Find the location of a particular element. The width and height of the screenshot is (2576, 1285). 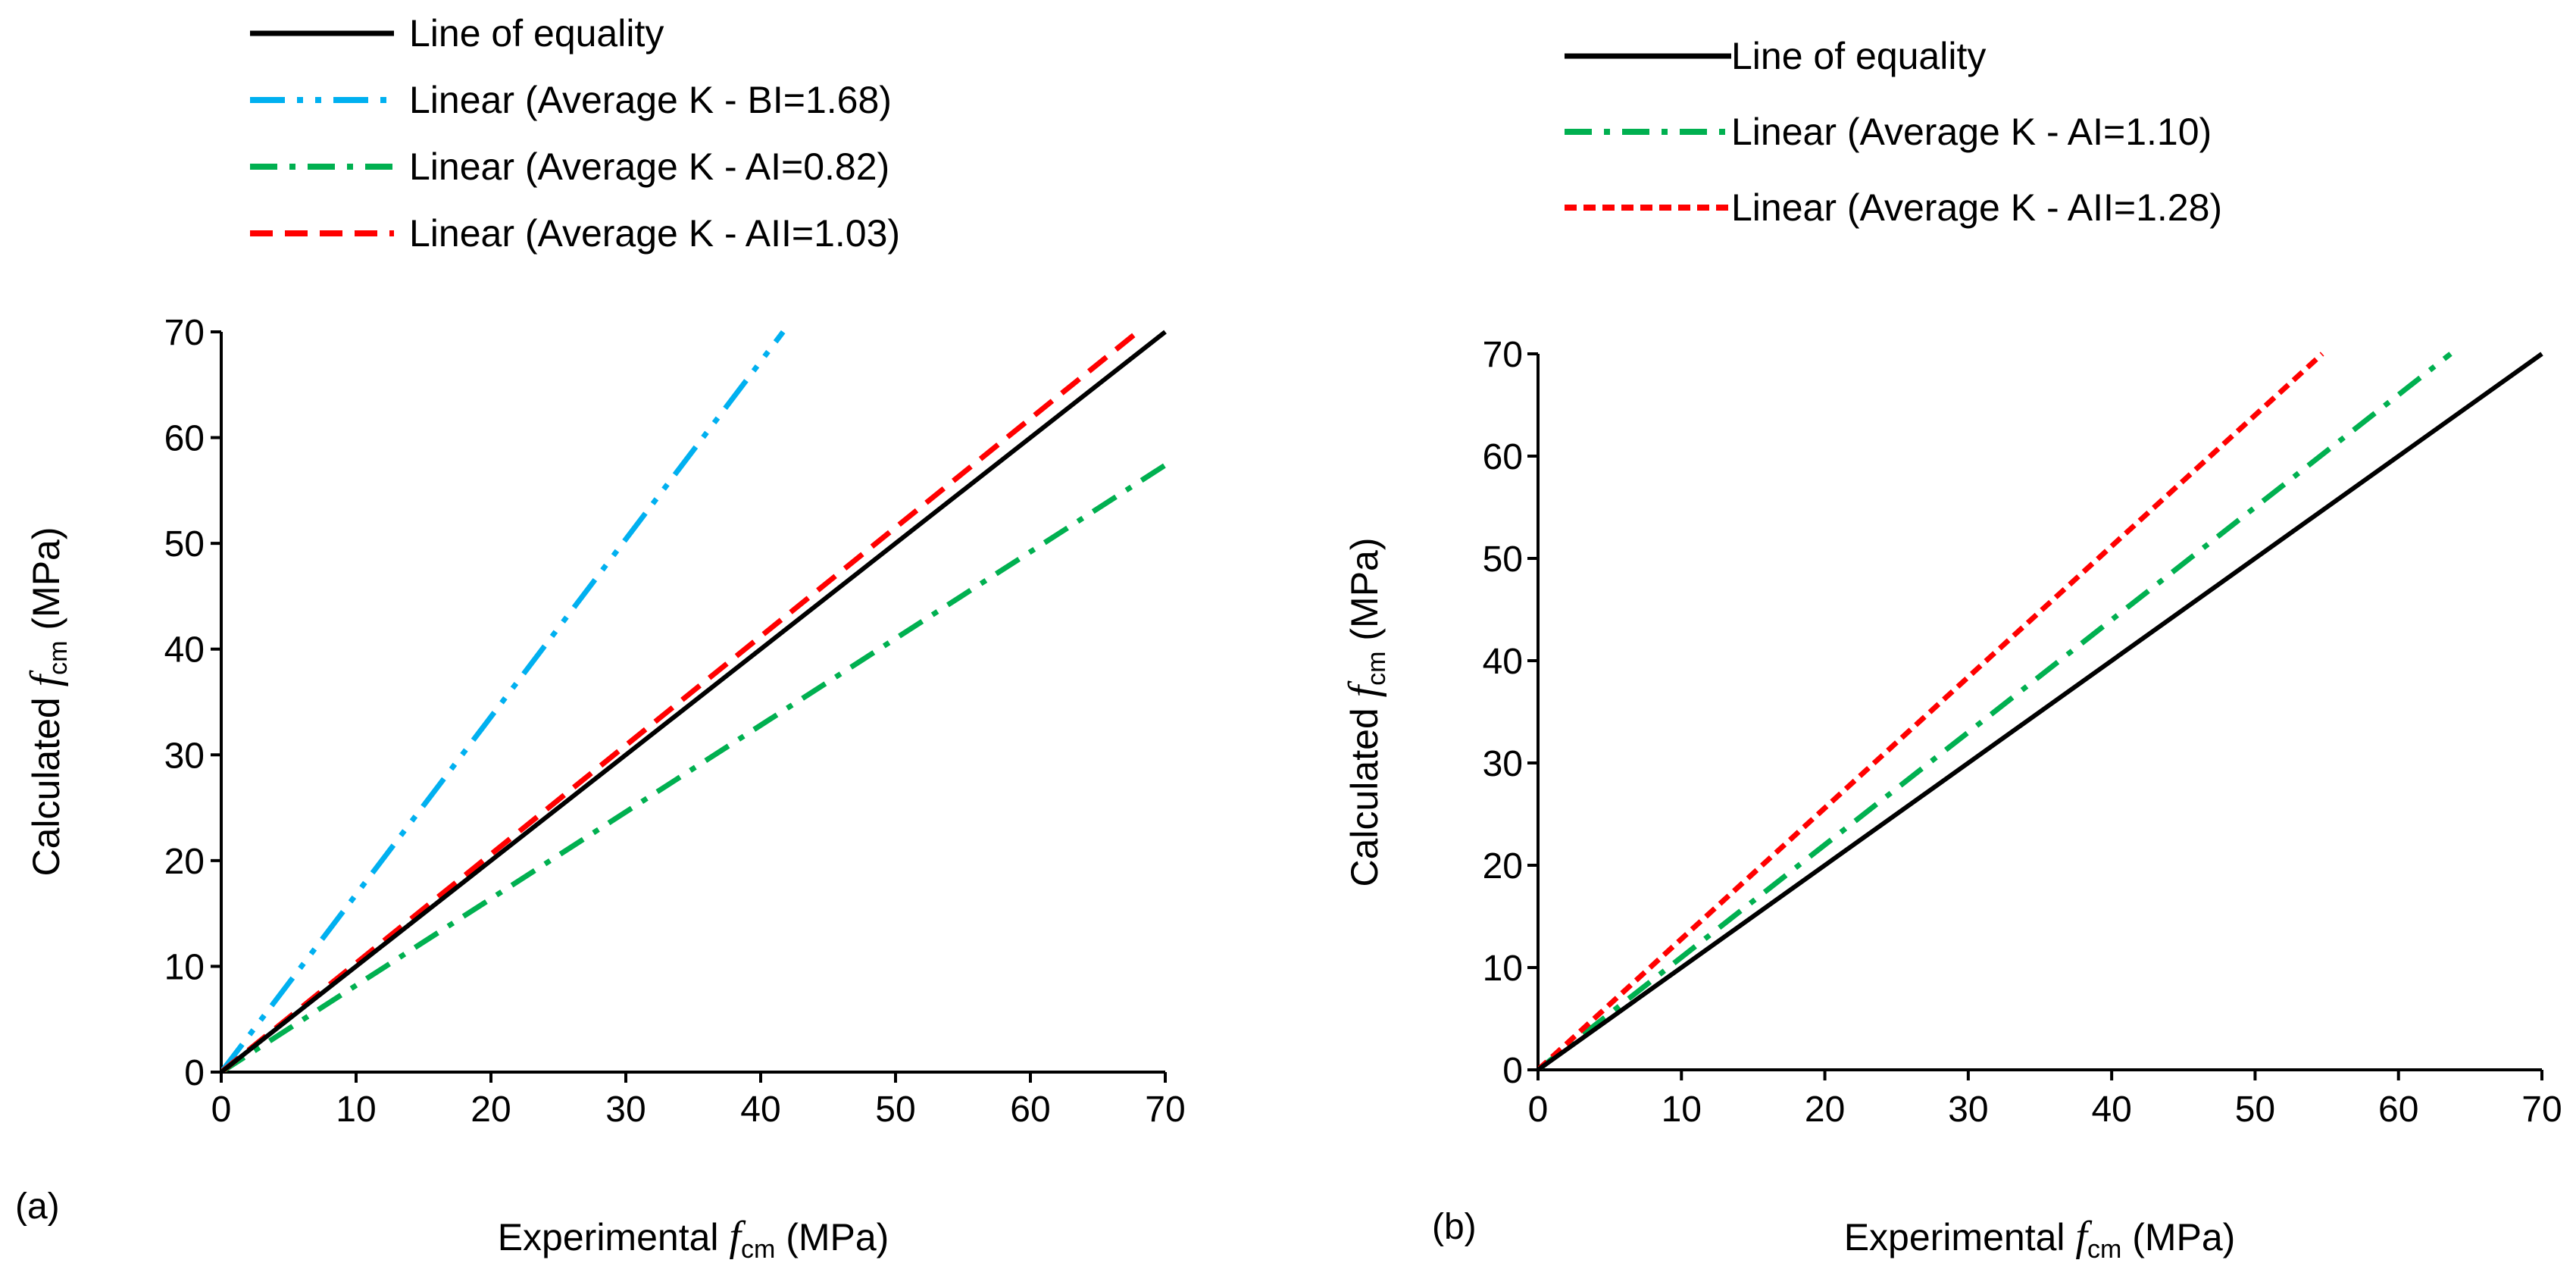

legend-label: Linear (Average K - AII=1.03) is located at coordinates (654, 233).